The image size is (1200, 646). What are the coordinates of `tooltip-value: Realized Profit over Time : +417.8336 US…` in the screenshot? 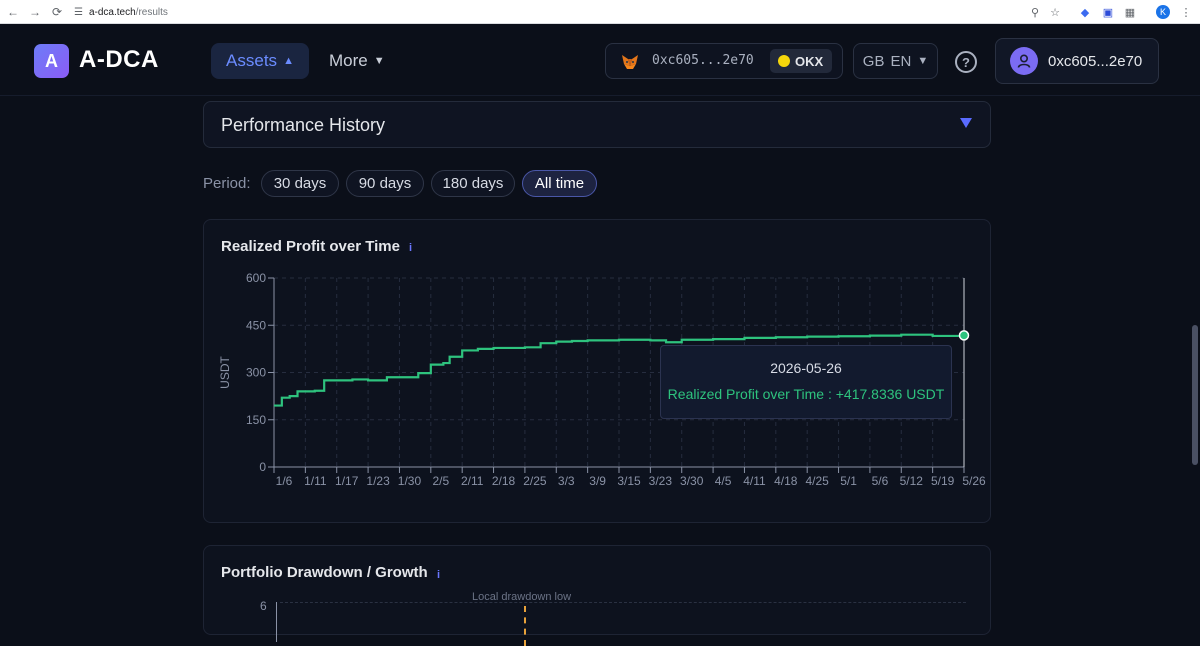 It's located at (806, 394).